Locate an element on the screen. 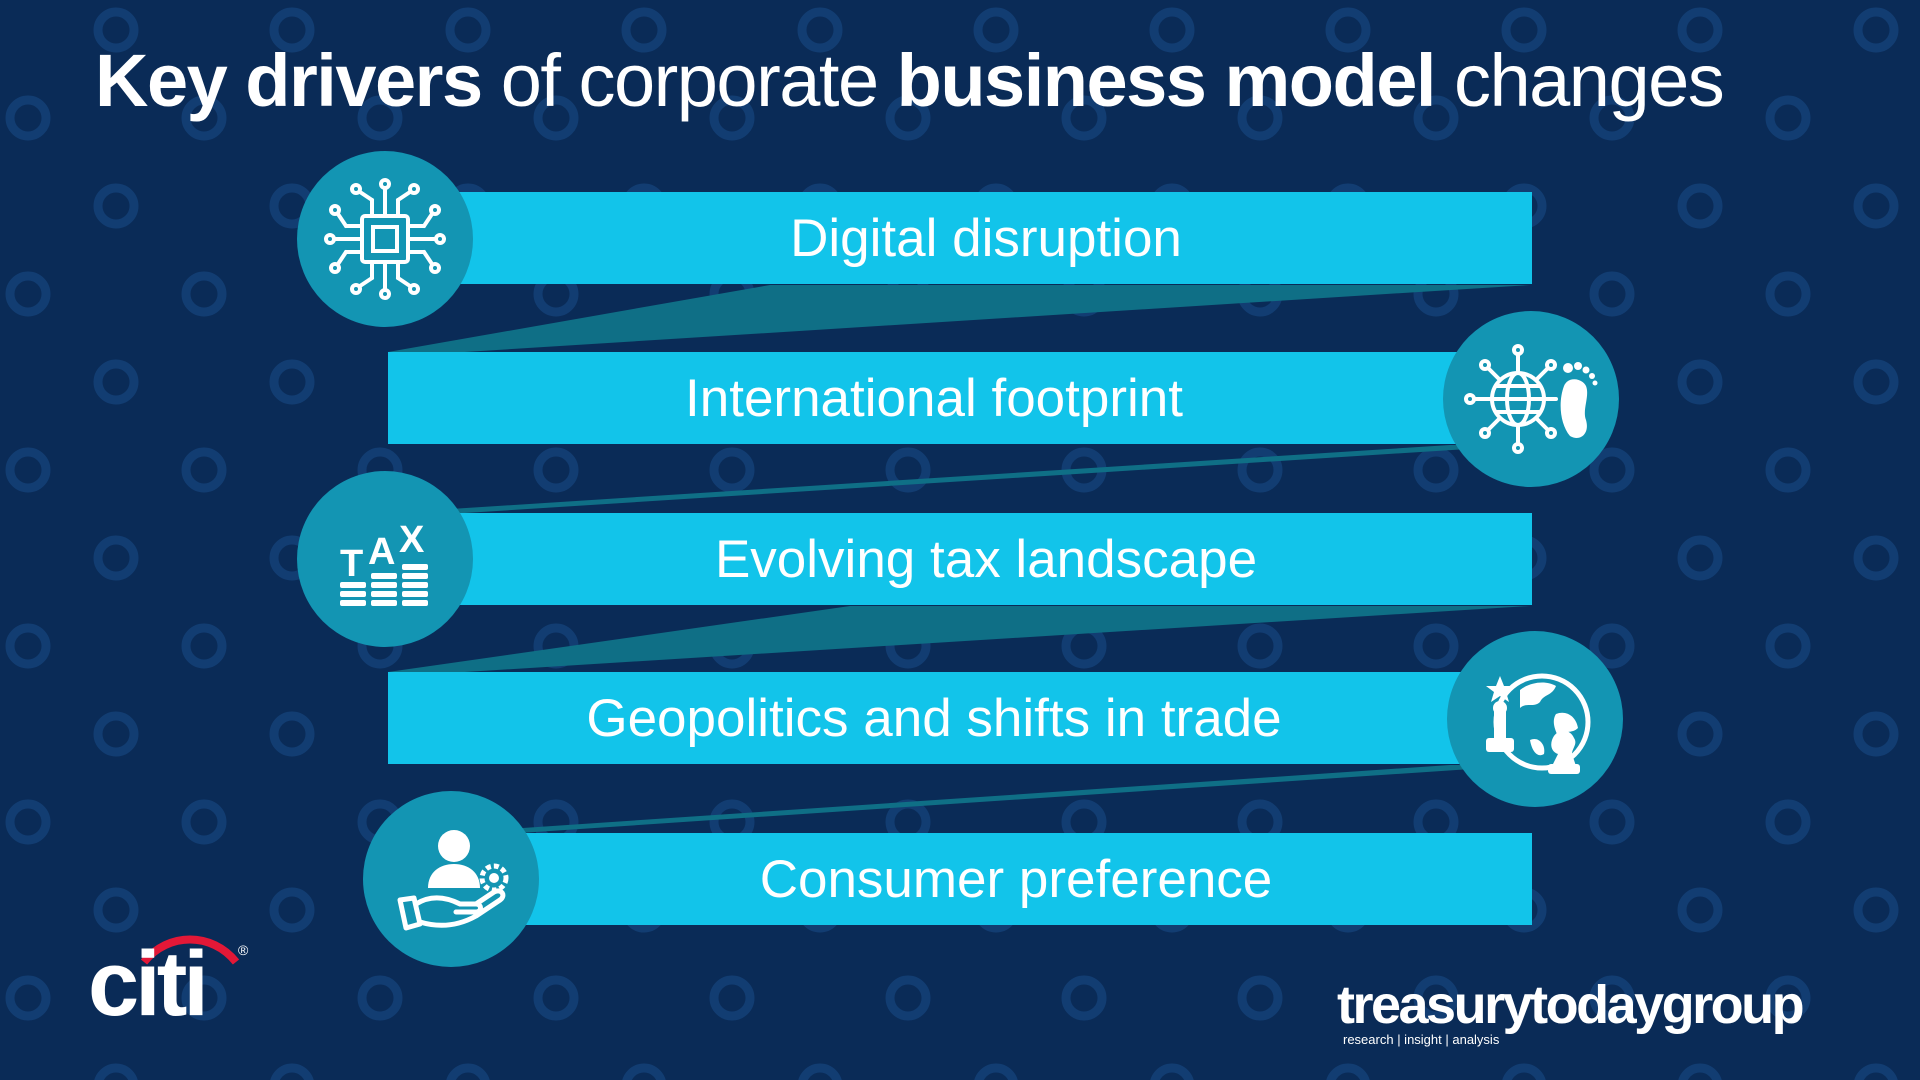 The height and width of the screenshot is (1080, 1920). citi-arc-icon is located at coordinates (190, 950).